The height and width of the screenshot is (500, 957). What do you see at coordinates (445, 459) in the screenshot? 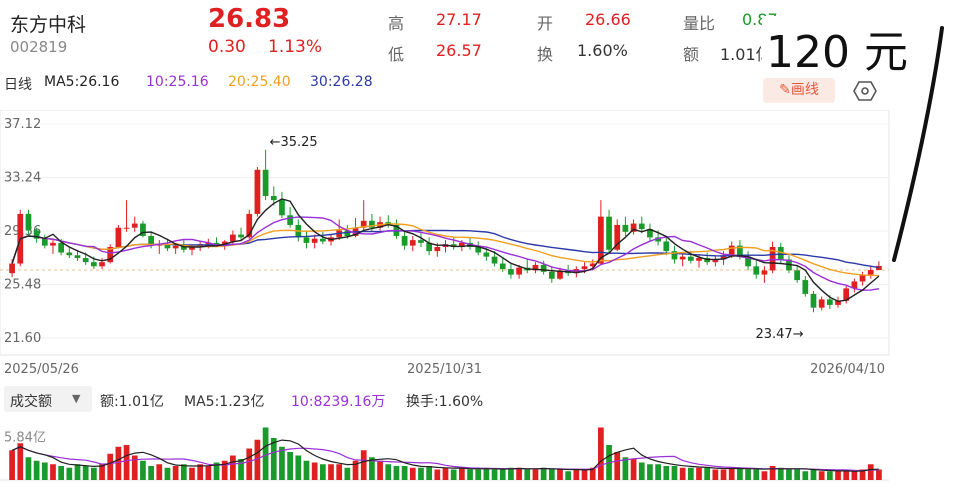
I see `volume-ma10-line` at bounding box center [445, 459].